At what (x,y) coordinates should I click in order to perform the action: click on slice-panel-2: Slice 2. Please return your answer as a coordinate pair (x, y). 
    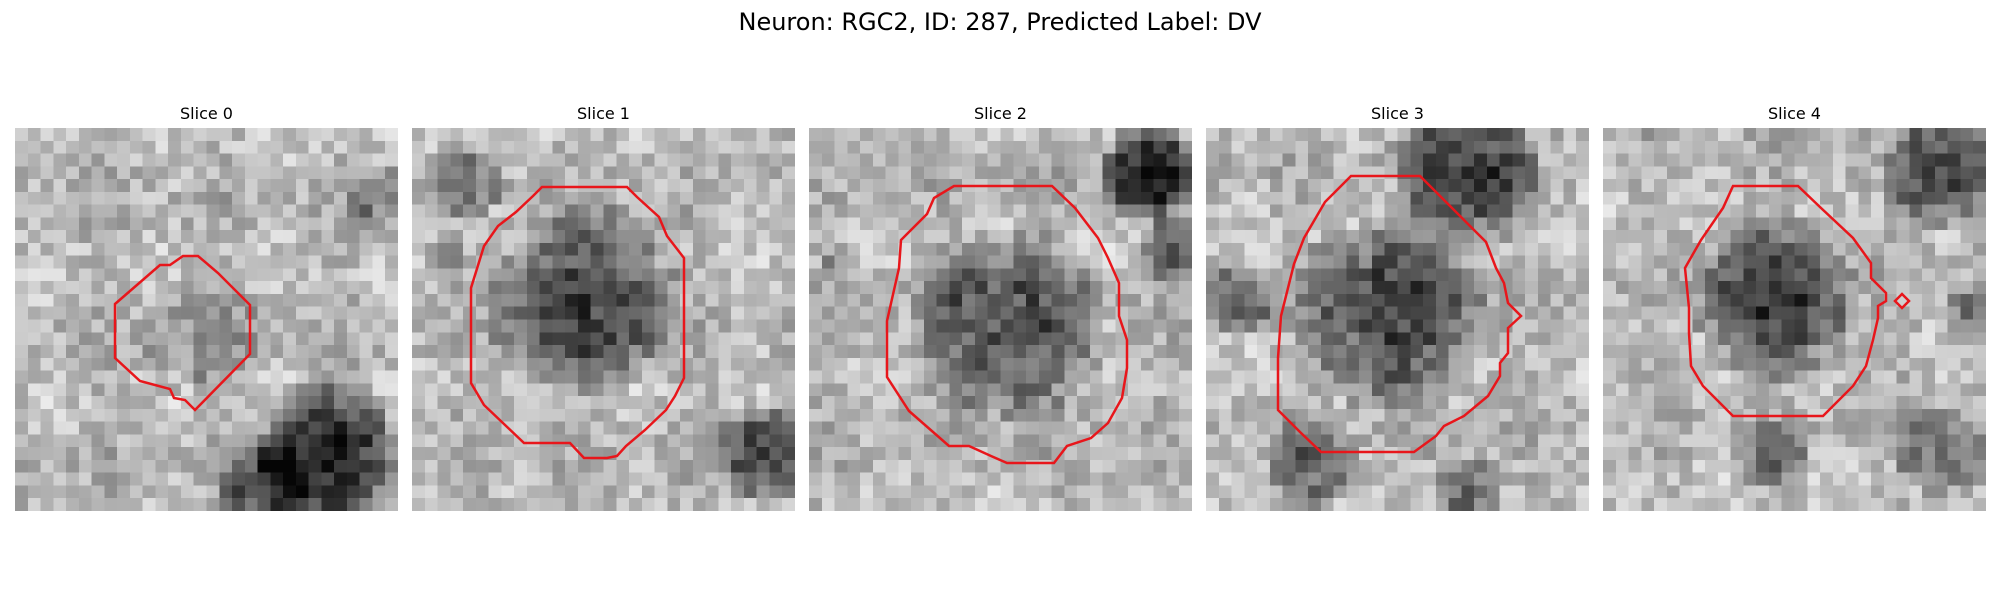
    Looking at the image, I should click on (1000, 307).